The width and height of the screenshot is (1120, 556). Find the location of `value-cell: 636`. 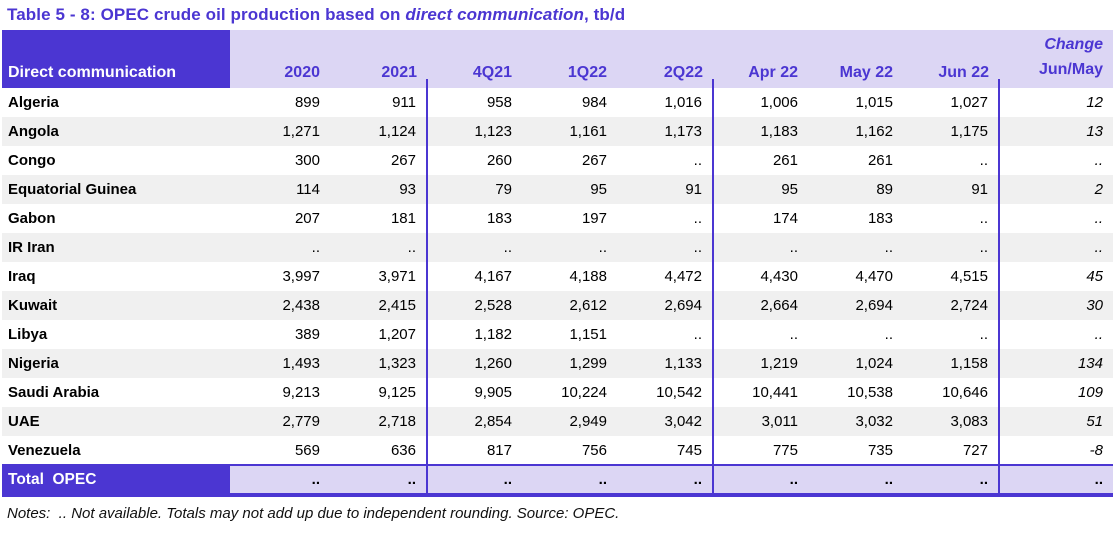

value-cell: 636 is located at coordinates (379, 450).